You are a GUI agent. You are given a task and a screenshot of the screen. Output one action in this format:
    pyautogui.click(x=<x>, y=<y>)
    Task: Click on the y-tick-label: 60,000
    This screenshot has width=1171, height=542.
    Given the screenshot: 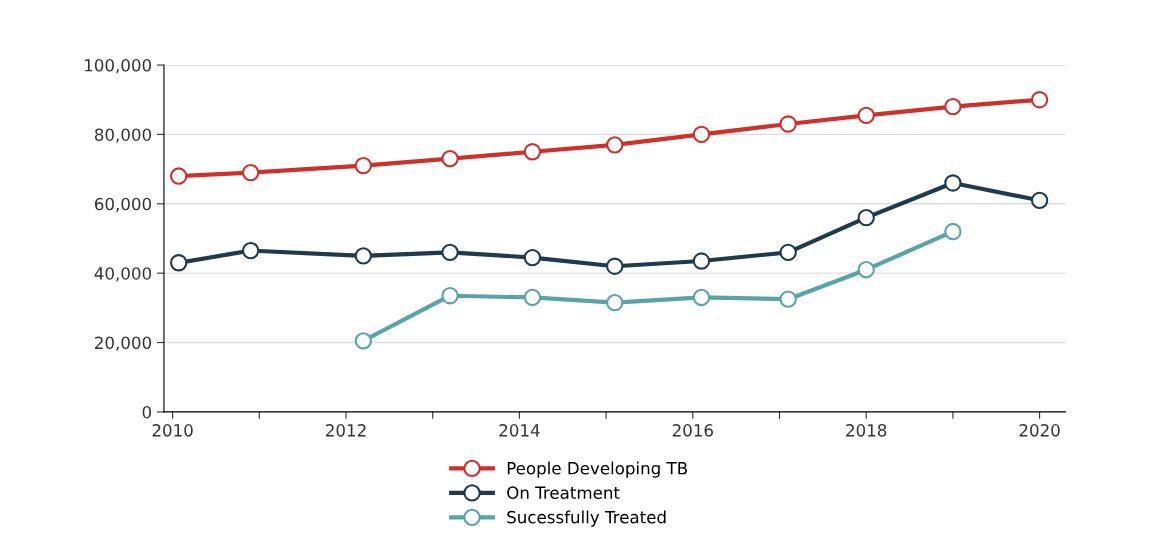 What is the action you would take?
    pyautogui.click(x=123, y=205)
    